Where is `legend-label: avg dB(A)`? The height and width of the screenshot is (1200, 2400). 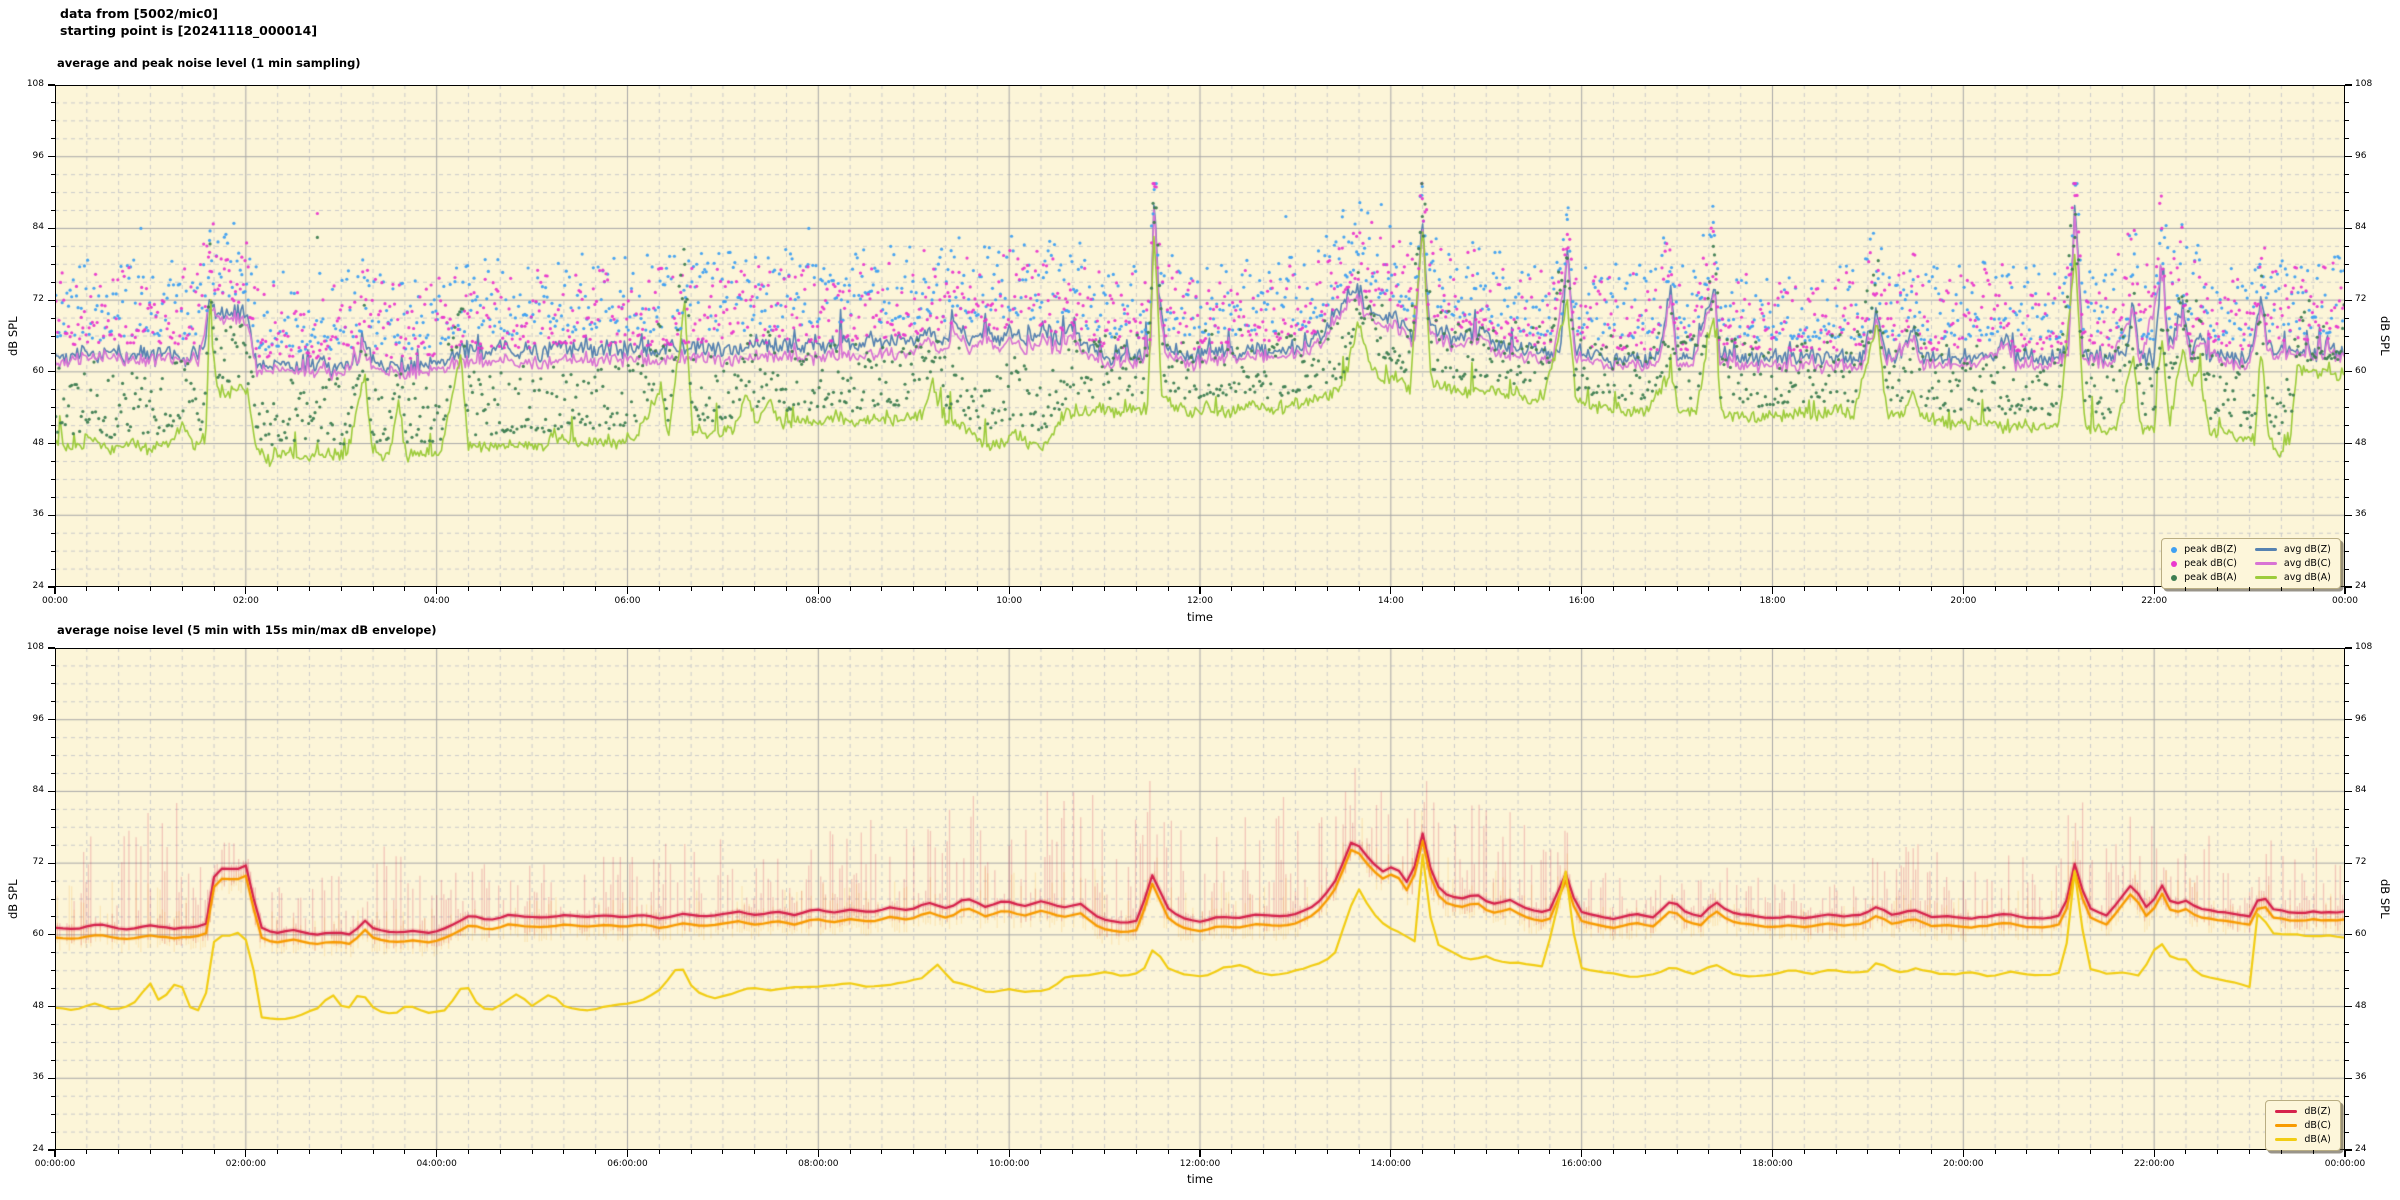 legend-label: avg dB(A) is located at coordinates (2307, 577).